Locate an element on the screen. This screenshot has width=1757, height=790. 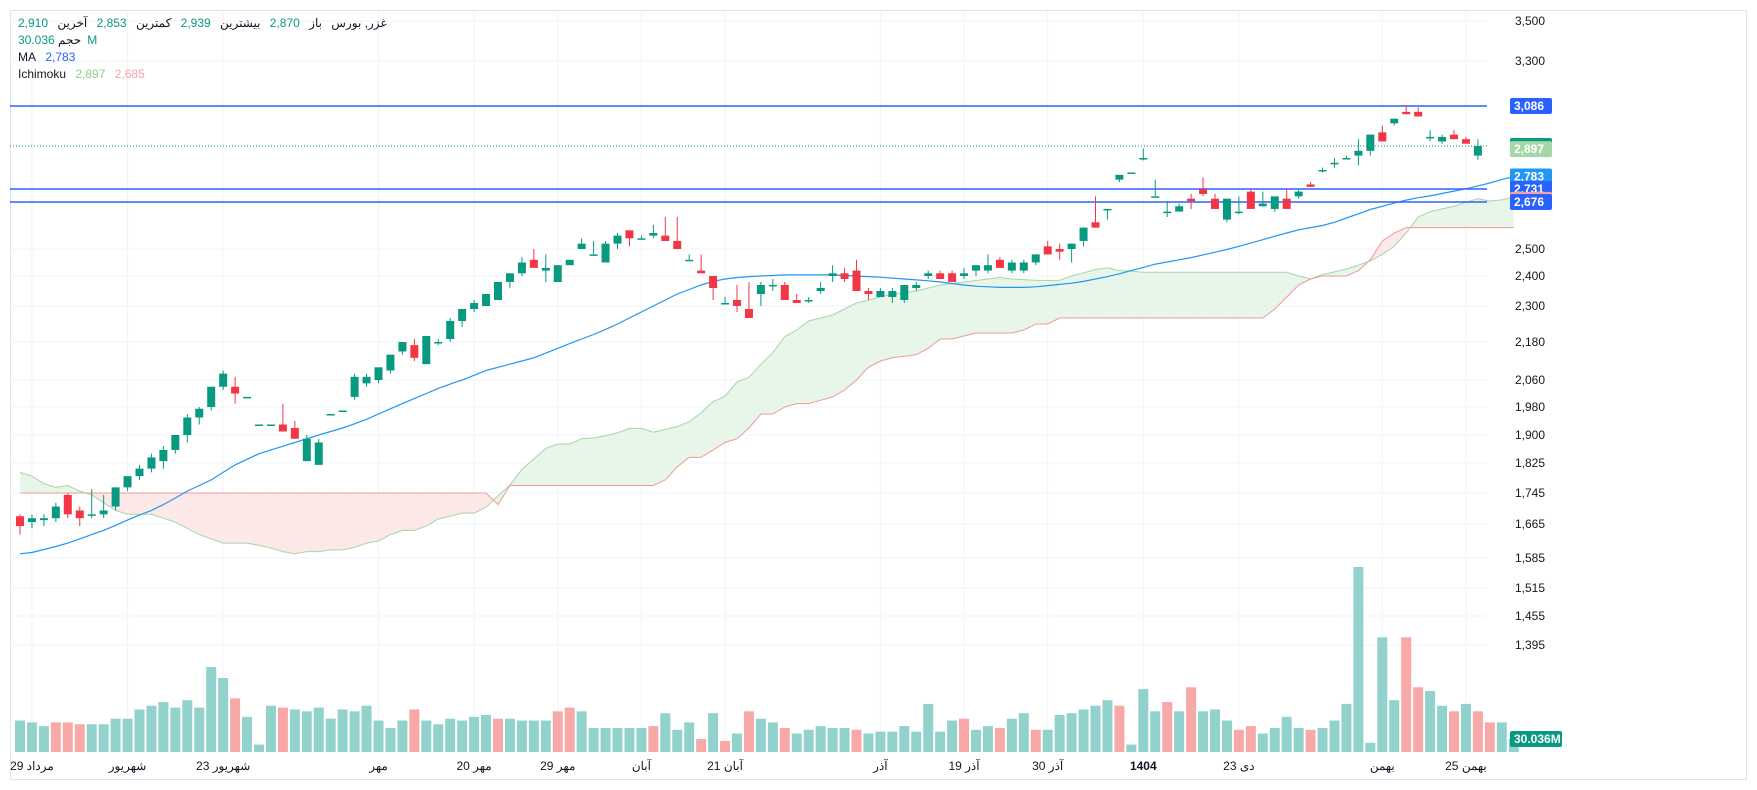
legend-ichimoku-label: Ichimoku is located at coordinates (42, 74).